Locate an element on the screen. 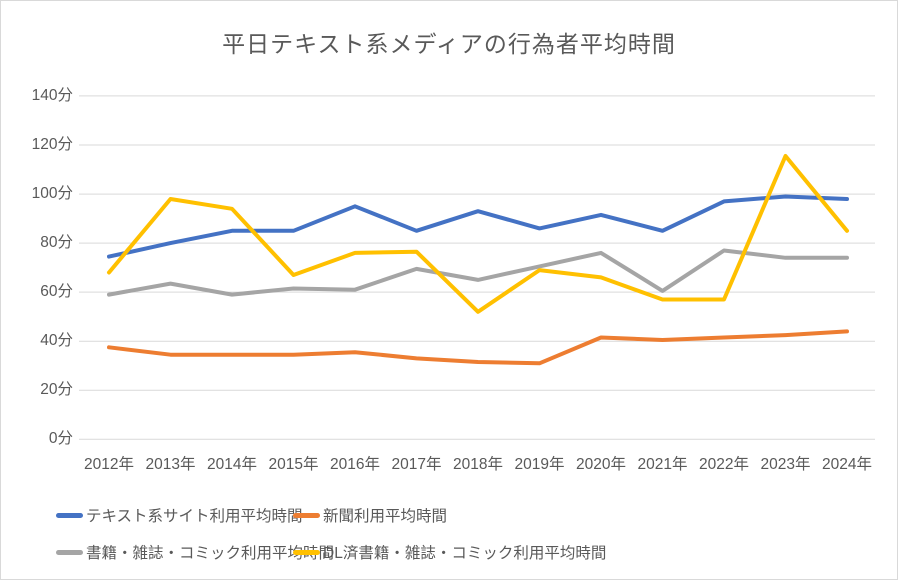 The height and width of the screenshot is (580, 898). x-axis-tick-label: 2016年 is located at coordinates (355, 464).